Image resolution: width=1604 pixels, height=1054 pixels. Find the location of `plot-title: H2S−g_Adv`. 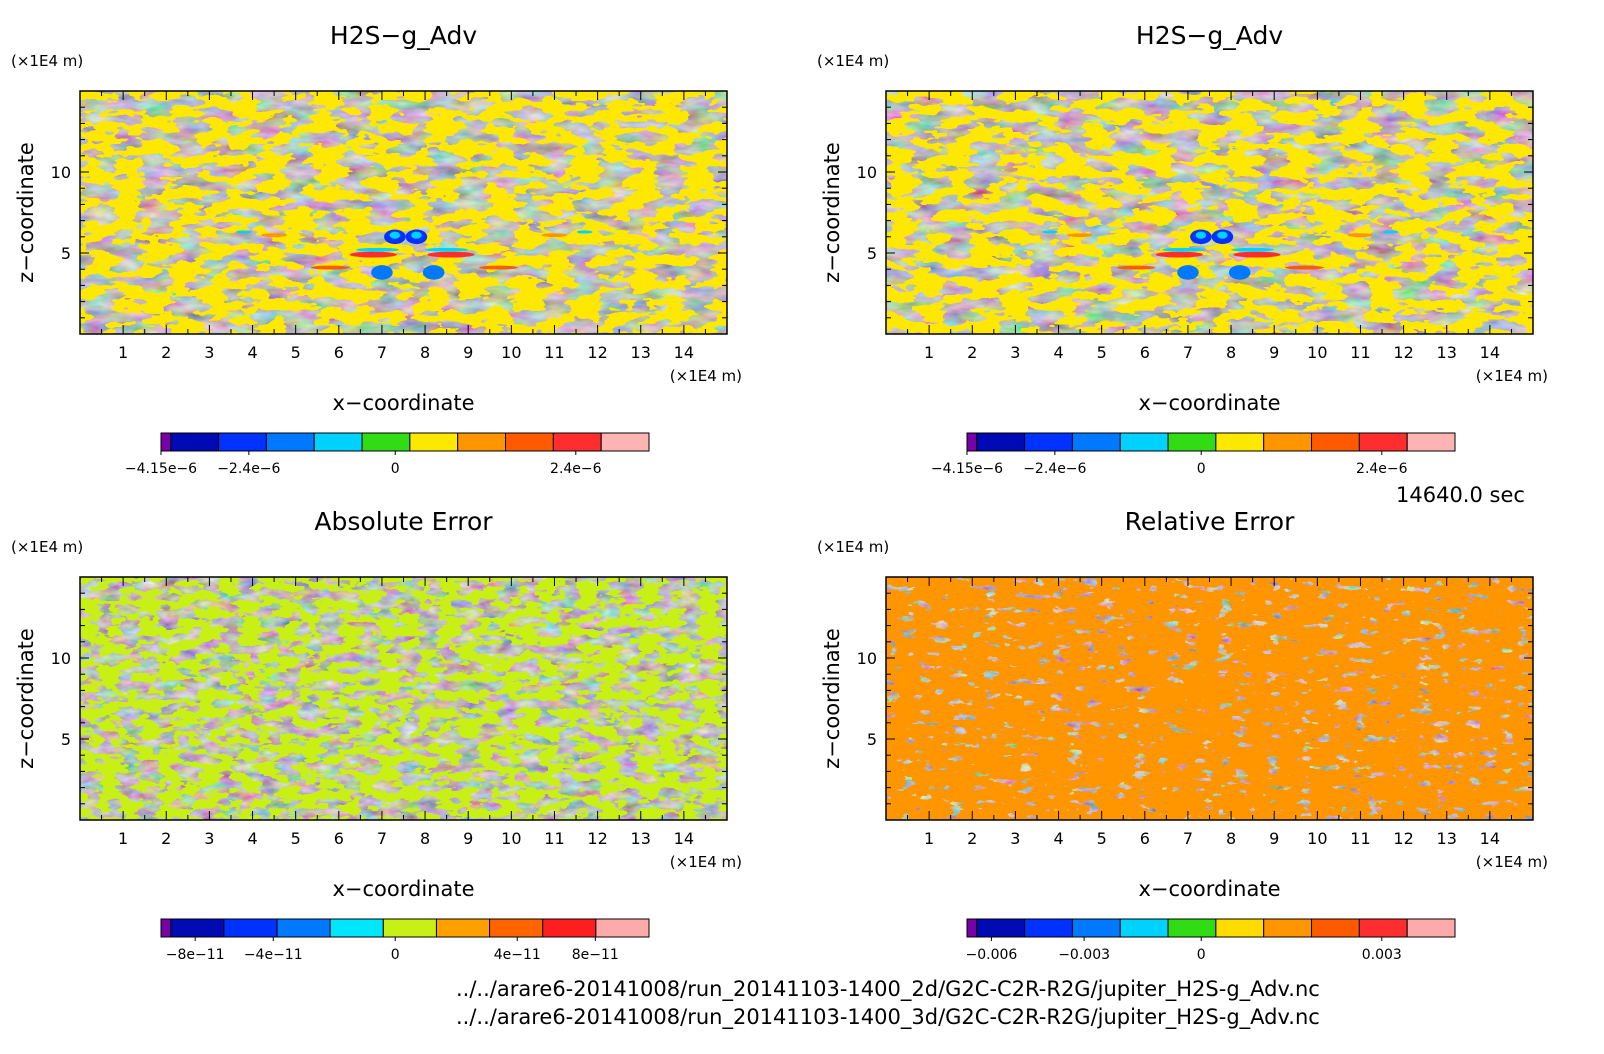

plot-title: H2S−g_Adv is located at coordinates (403, 35).